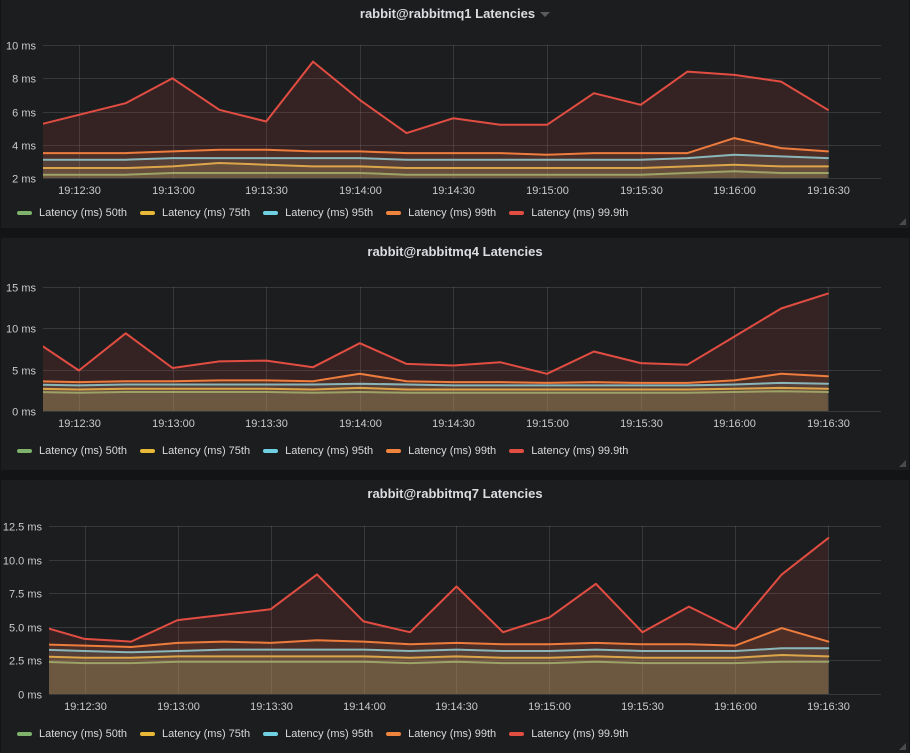 This screenshot has height=753, width=910. I want to click on y-tick-label: 6 ms, so click(24, 114).